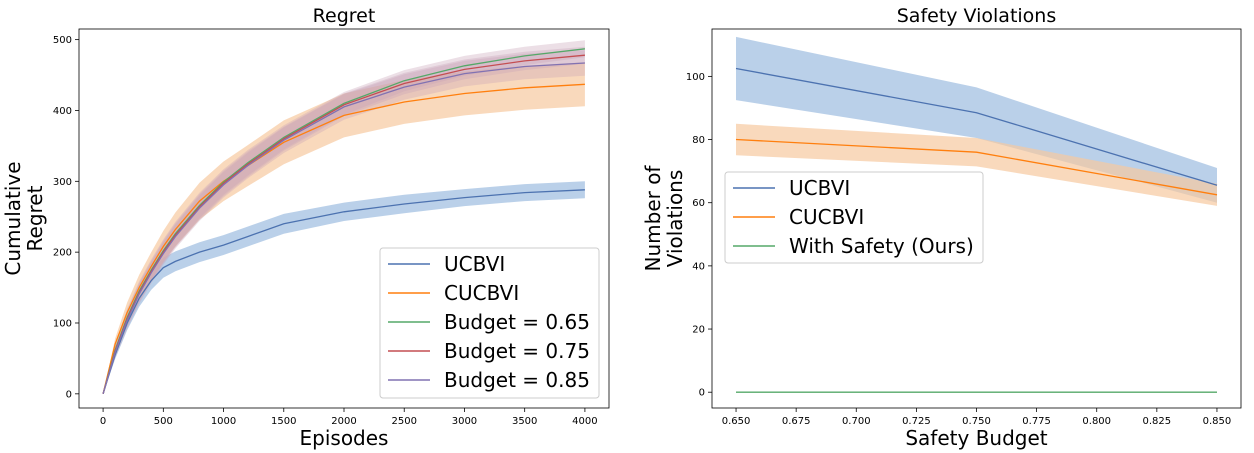 The height and width of the screenshot is (453, 1254). Describe the element at coordinates (404, 421) in the screenshot. I see `x-tick-label: 2500` at that location.